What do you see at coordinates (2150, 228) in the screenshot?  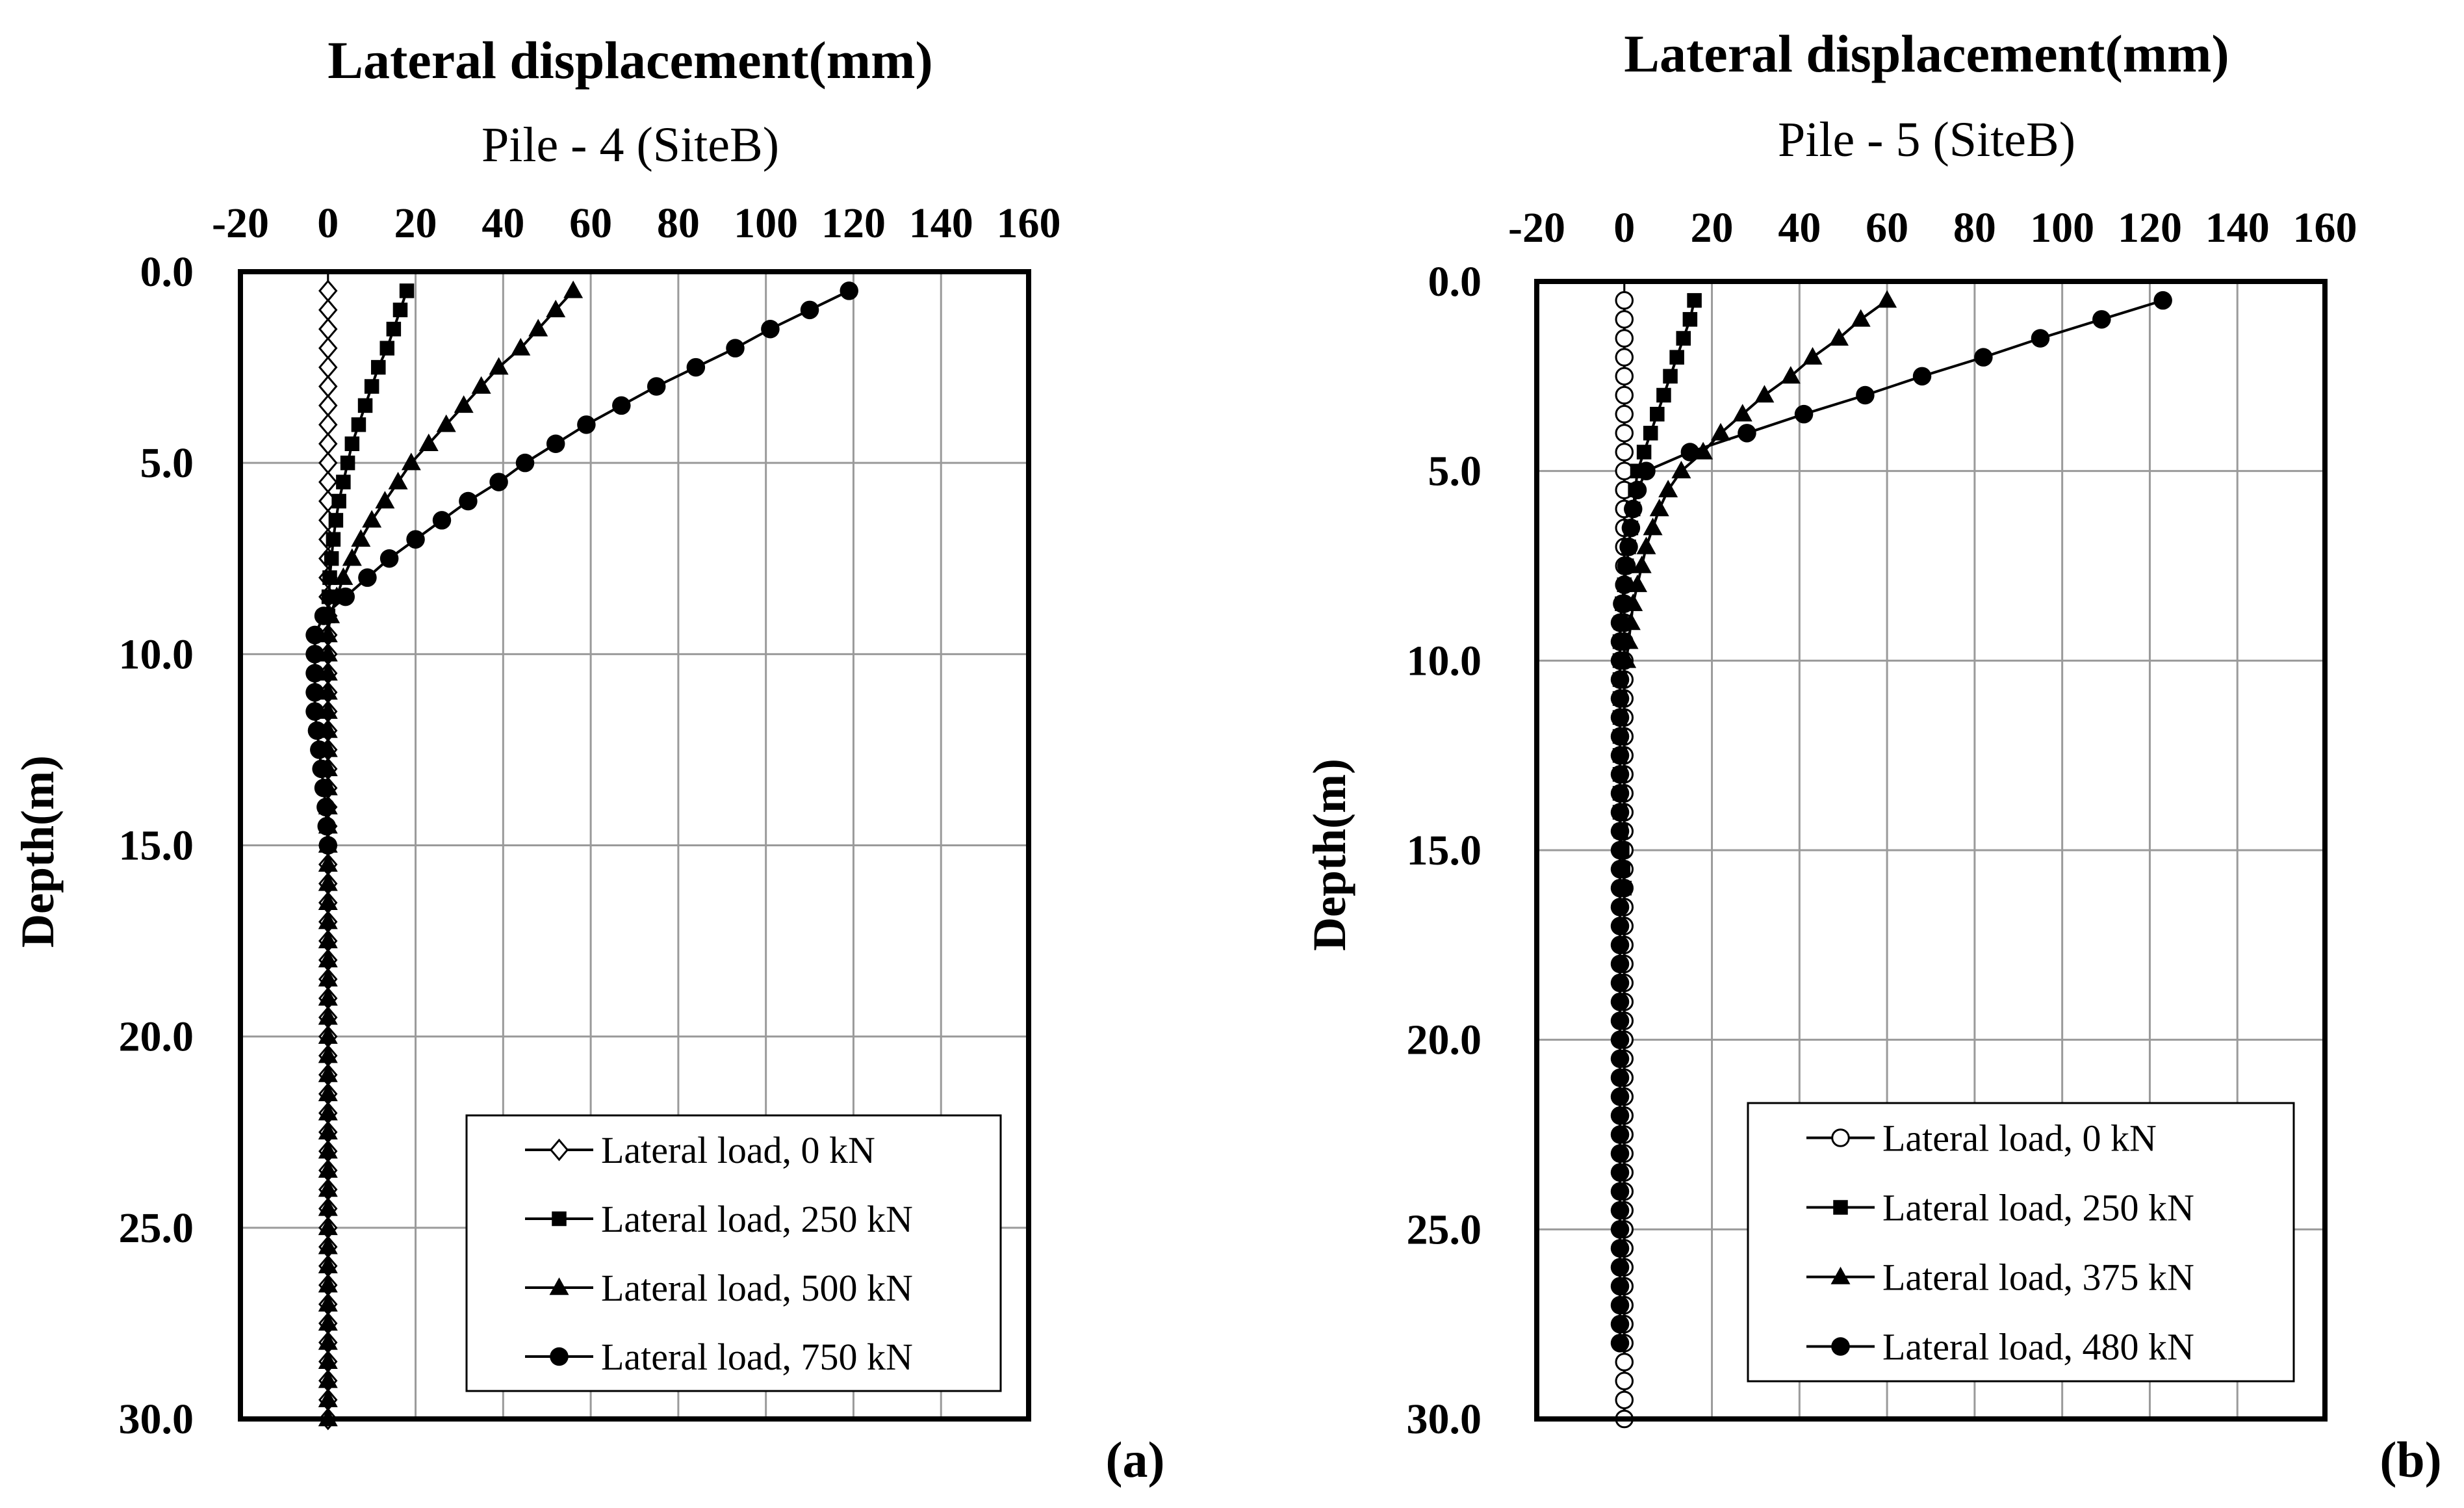 I see `x-tick-label: 120` at bounding box center [2150, 228].